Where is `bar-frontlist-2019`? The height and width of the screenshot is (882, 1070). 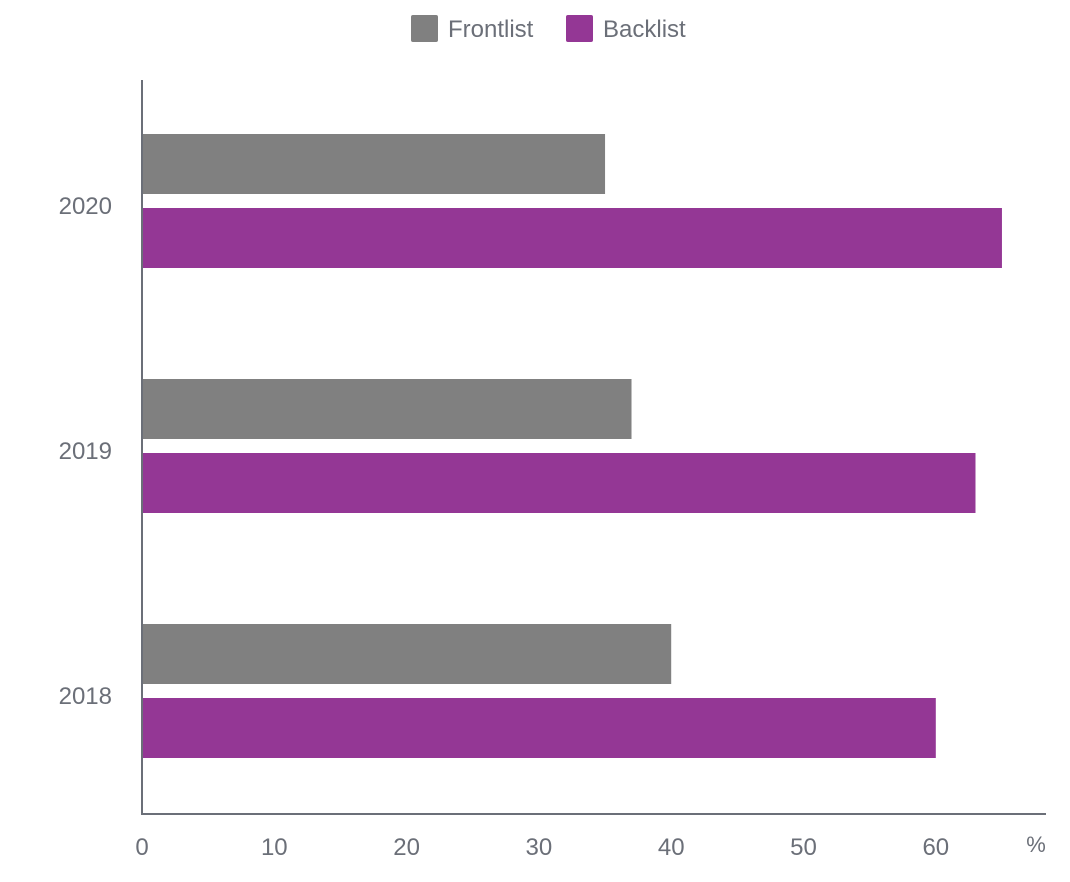
bar-frontlist-2019 is located at coordinates (387, 409).